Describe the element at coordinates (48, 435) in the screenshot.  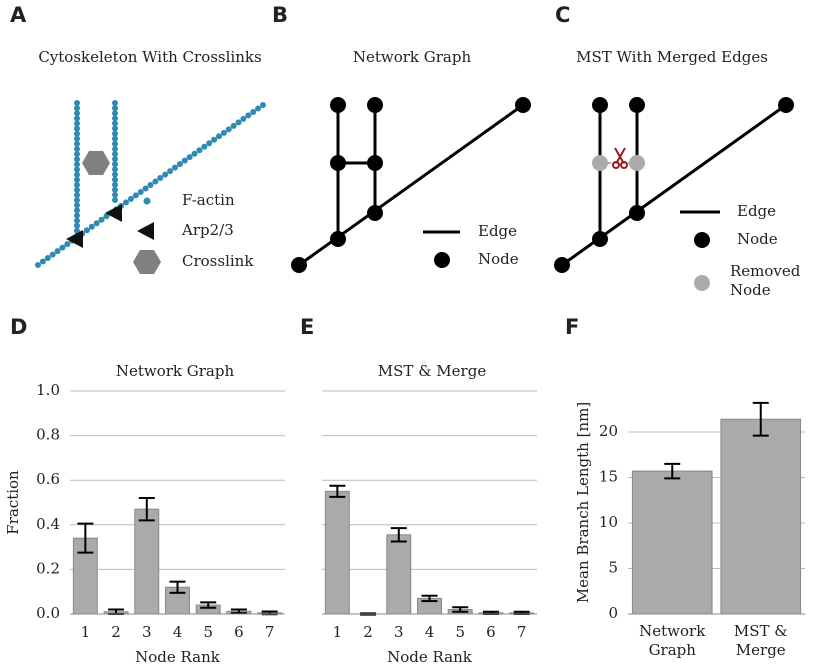
I see `y-tick-label: 0.8` at that location.